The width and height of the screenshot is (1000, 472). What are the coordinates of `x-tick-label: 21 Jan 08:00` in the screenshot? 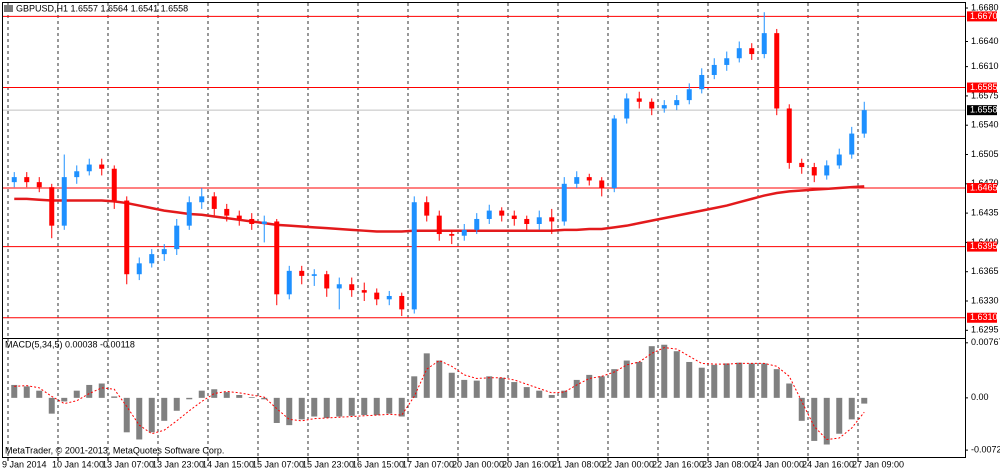 It's located at (578, 464).